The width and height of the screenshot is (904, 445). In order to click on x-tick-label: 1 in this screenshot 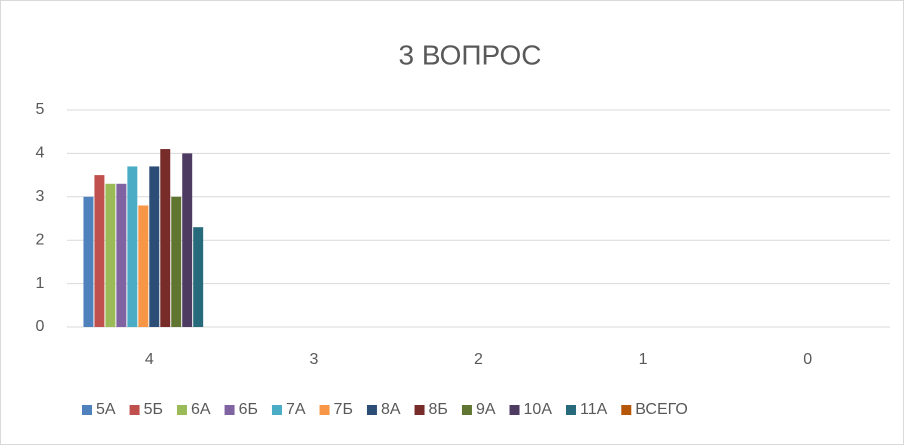, I will do `click(643, 359)`.